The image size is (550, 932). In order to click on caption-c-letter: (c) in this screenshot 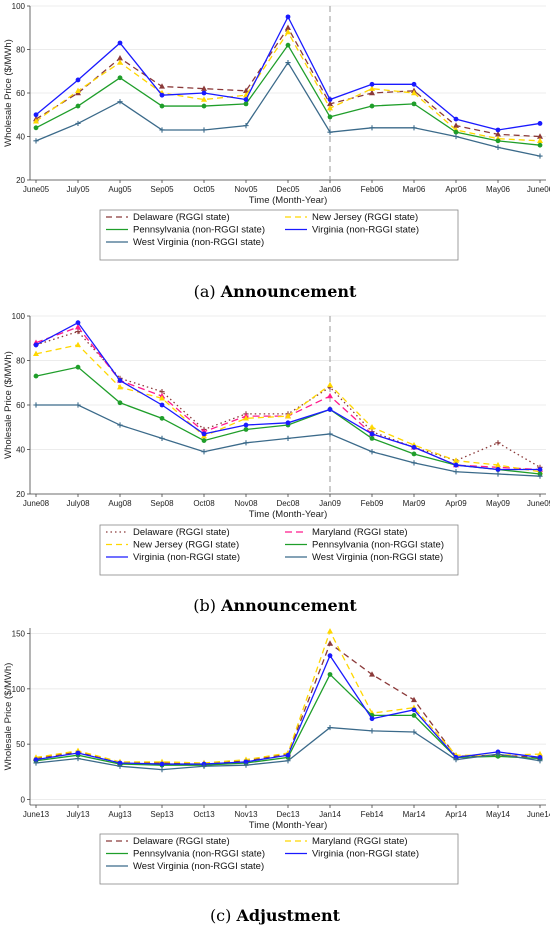, I will do `click(220, 915)`.